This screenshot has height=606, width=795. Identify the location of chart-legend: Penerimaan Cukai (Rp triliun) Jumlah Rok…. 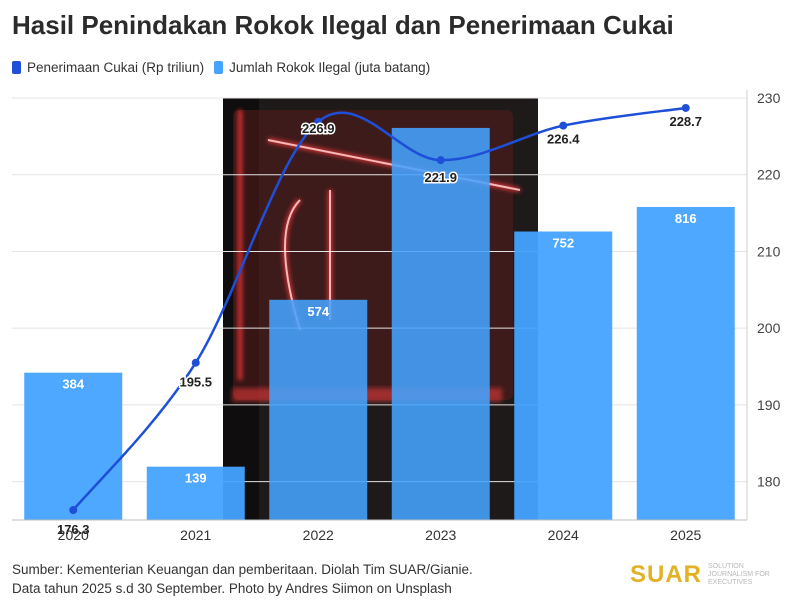
(221, 67).